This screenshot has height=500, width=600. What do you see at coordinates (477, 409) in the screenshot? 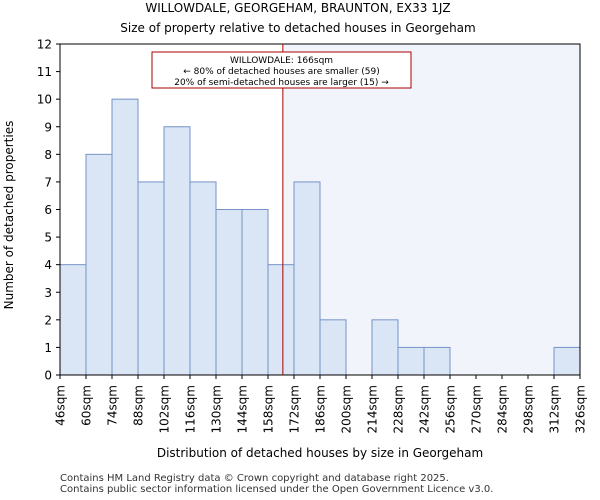
I see `x-tick-label: 270sqm` at bounding box center [477, 409].